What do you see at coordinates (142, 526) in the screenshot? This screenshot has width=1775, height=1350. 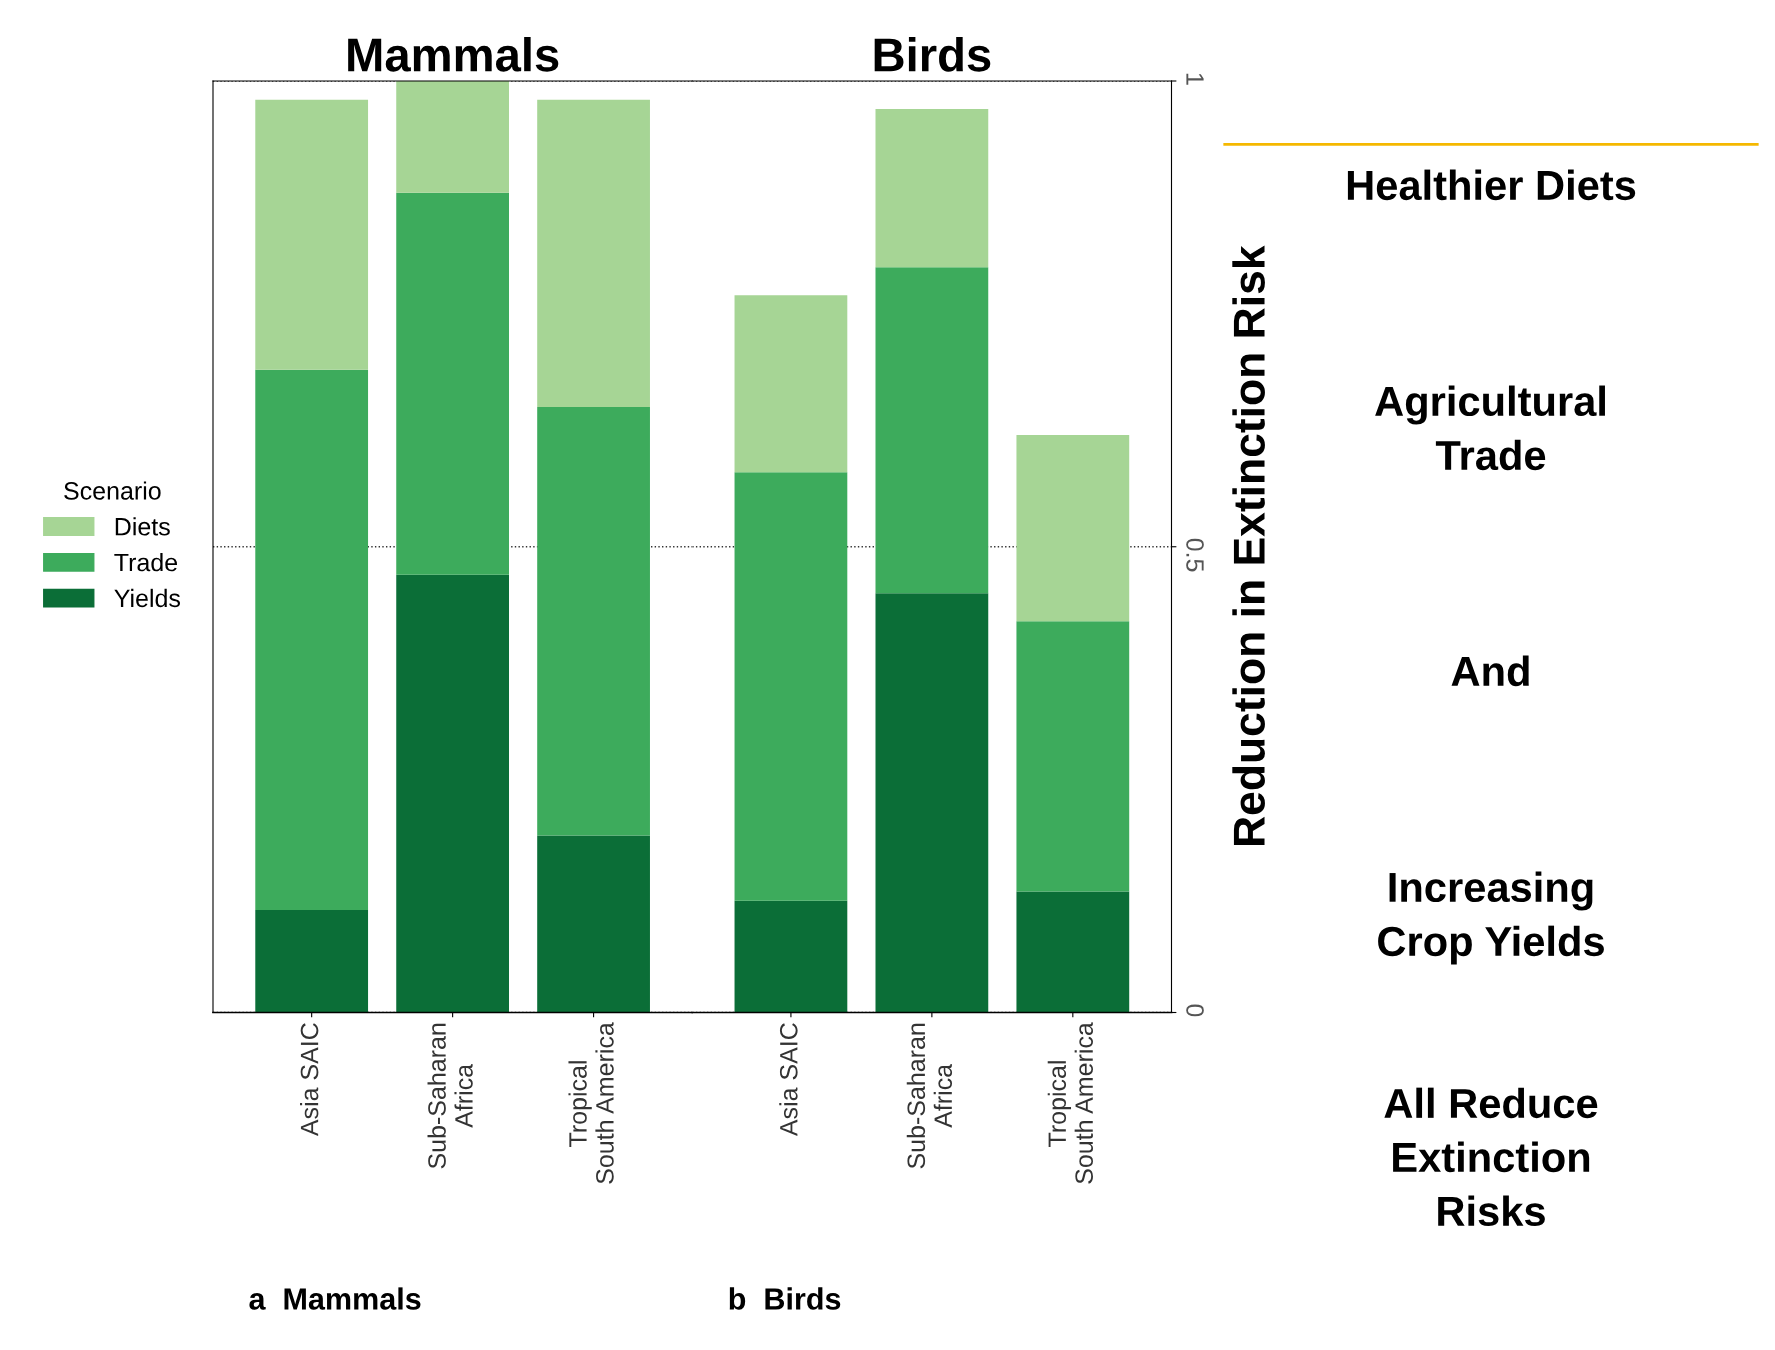 I see `legend-label: Diets` at bounding box center [142, 526].